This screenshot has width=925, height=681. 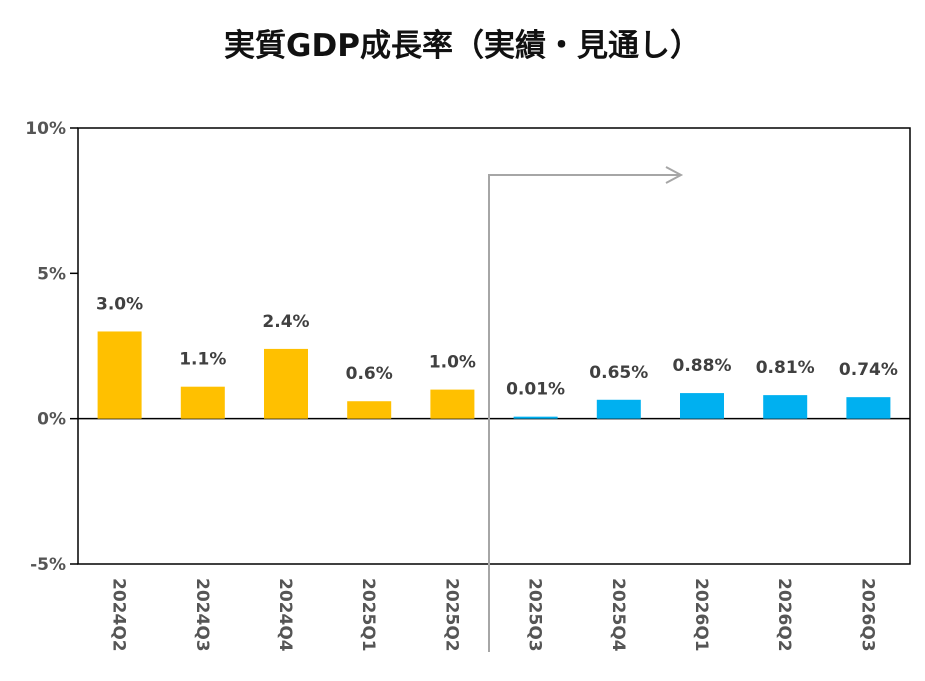 What do you see at coordinates (119, 304) in the screenshot?
I see `data-label: 3.0%` at bounding box center [119, 304].